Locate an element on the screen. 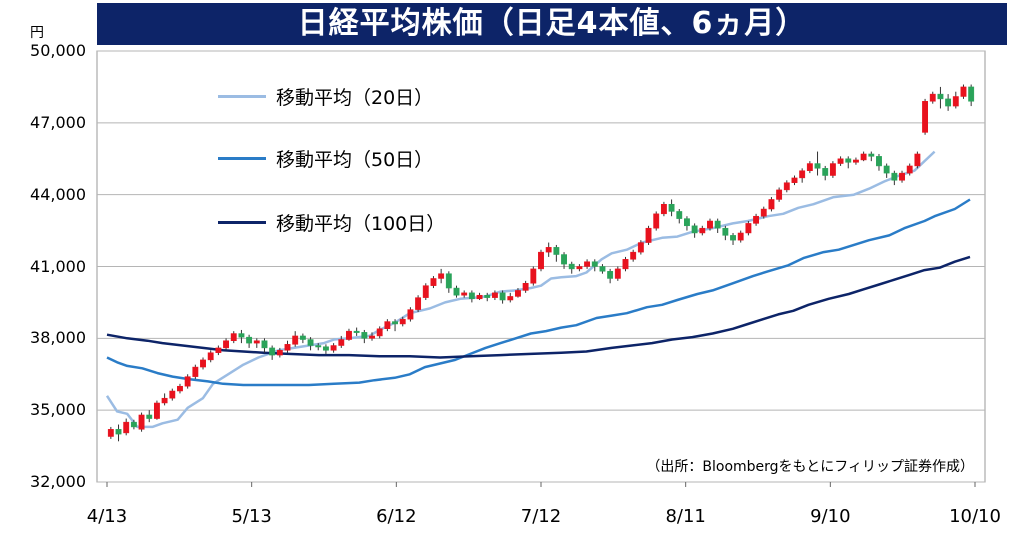  y-tick-label: 38,000 is located at coordinates (58, 338).